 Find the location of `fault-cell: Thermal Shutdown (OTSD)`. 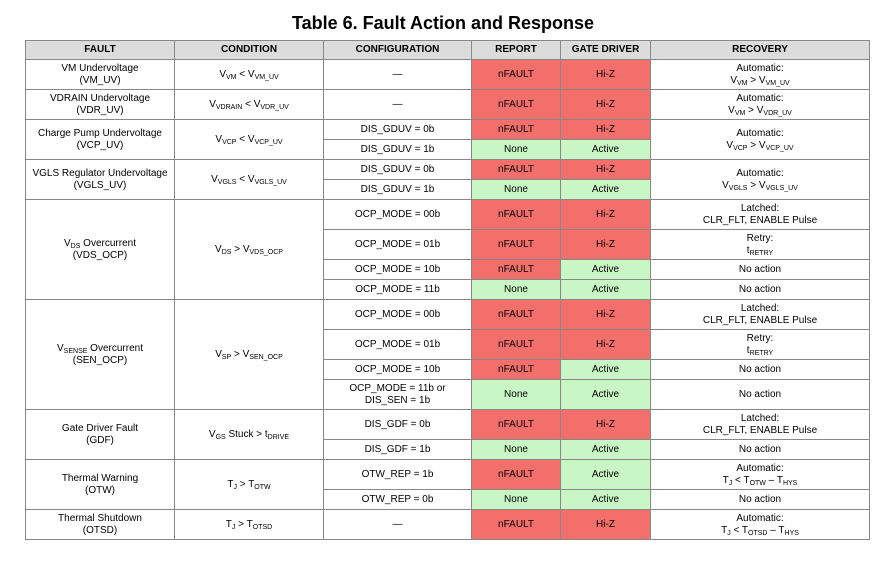

fault-cell: Thermal Shutdown (OTSD) is located at coordinates (100, 524).